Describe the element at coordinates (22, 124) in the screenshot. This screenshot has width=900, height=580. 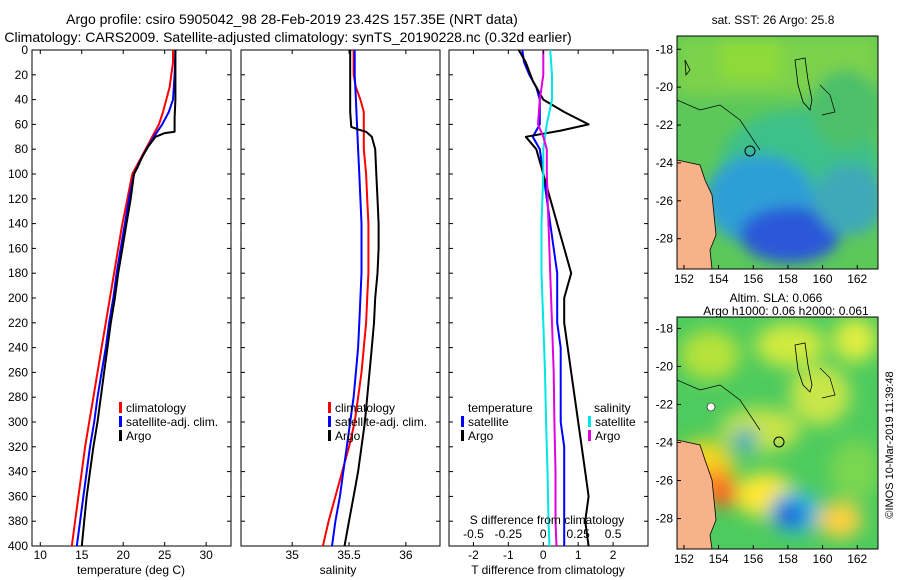
I see `depth-tick-label: 60` at that location.